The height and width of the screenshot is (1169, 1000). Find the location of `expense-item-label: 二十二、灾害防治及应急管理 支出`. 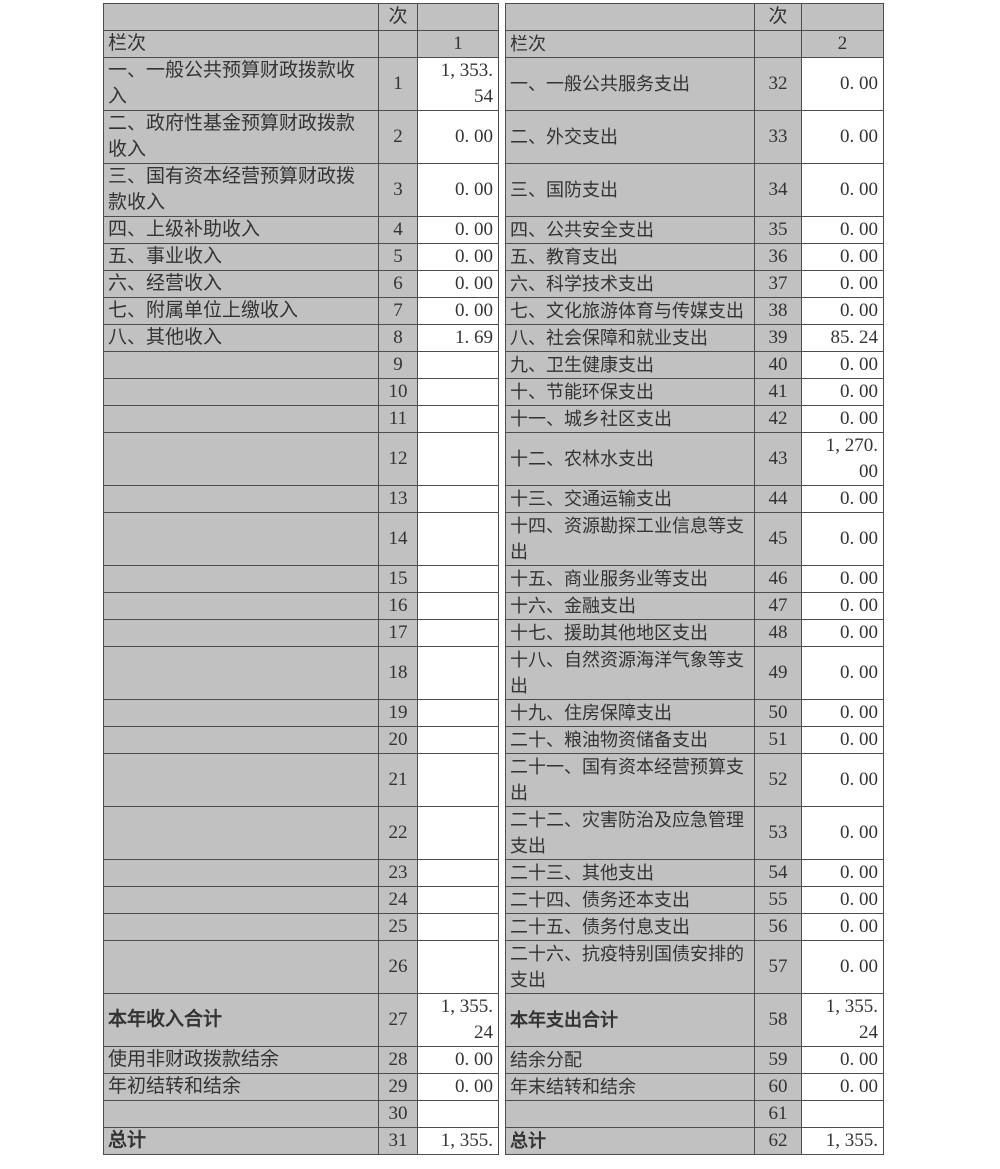

expense-item-label: 二十二、灾害防治及应急管理 支出 is located at coordinates (630, 833).